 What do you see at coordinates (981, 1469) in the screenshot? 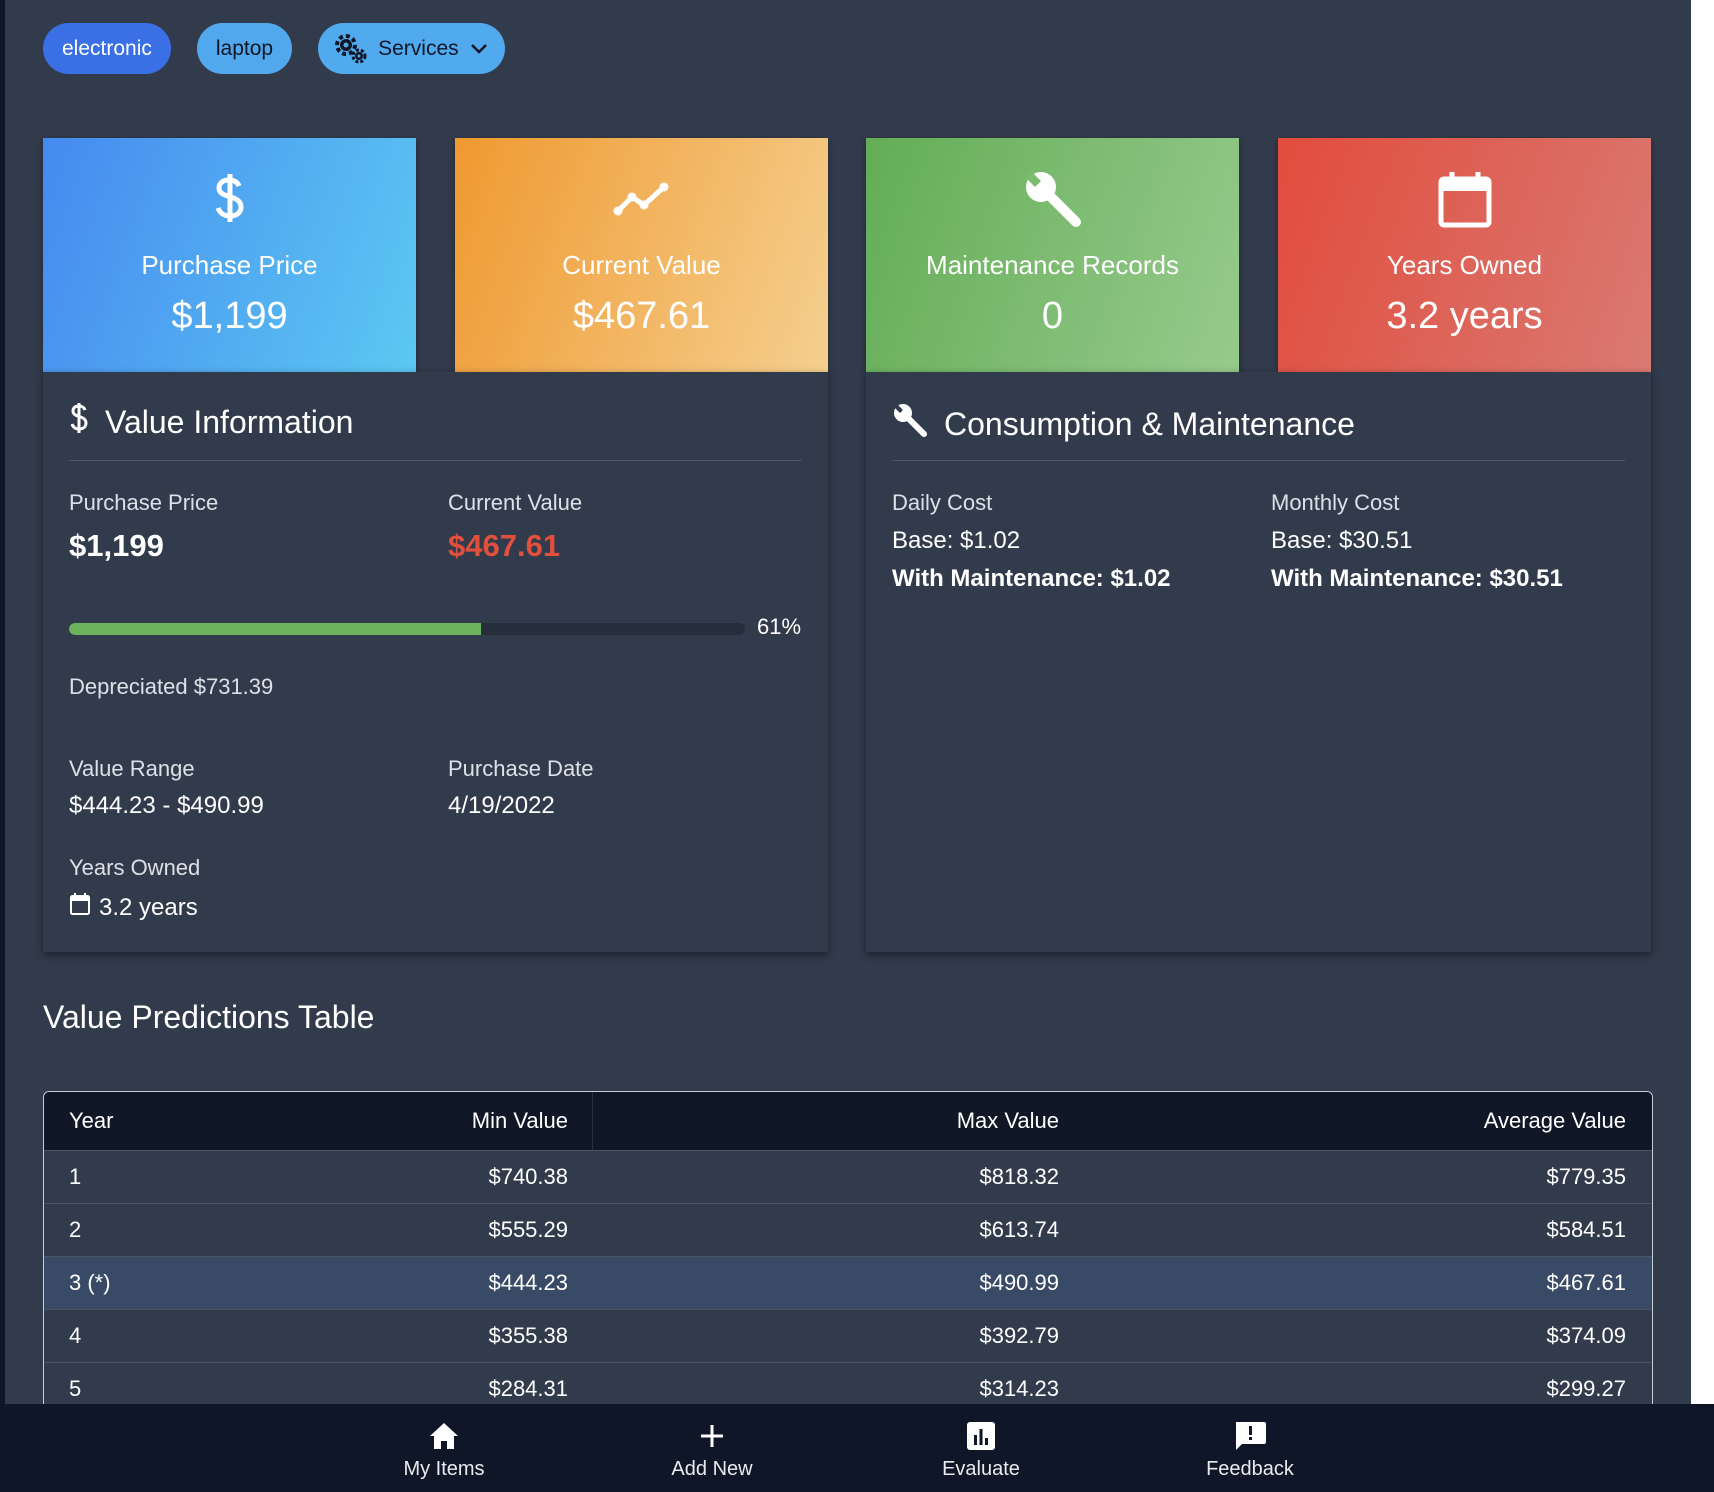
I see `nav-label: Evaluate` at bounding box center [981, 1469].